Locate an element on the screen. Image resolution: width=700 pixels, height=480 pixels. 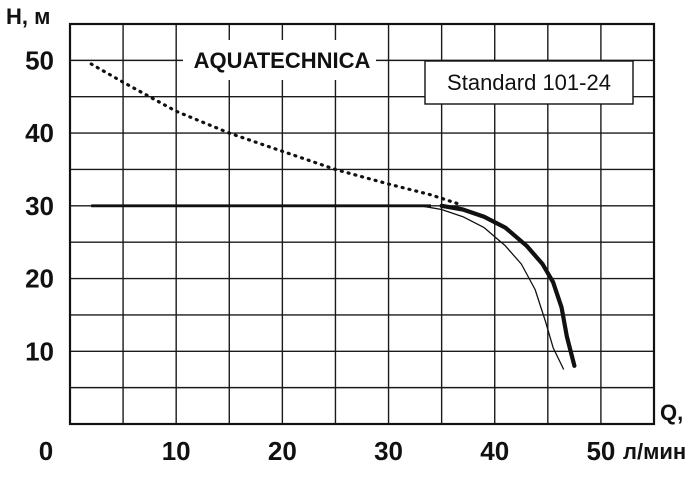
origin-label: 0 is located at coordinates (46, 451).